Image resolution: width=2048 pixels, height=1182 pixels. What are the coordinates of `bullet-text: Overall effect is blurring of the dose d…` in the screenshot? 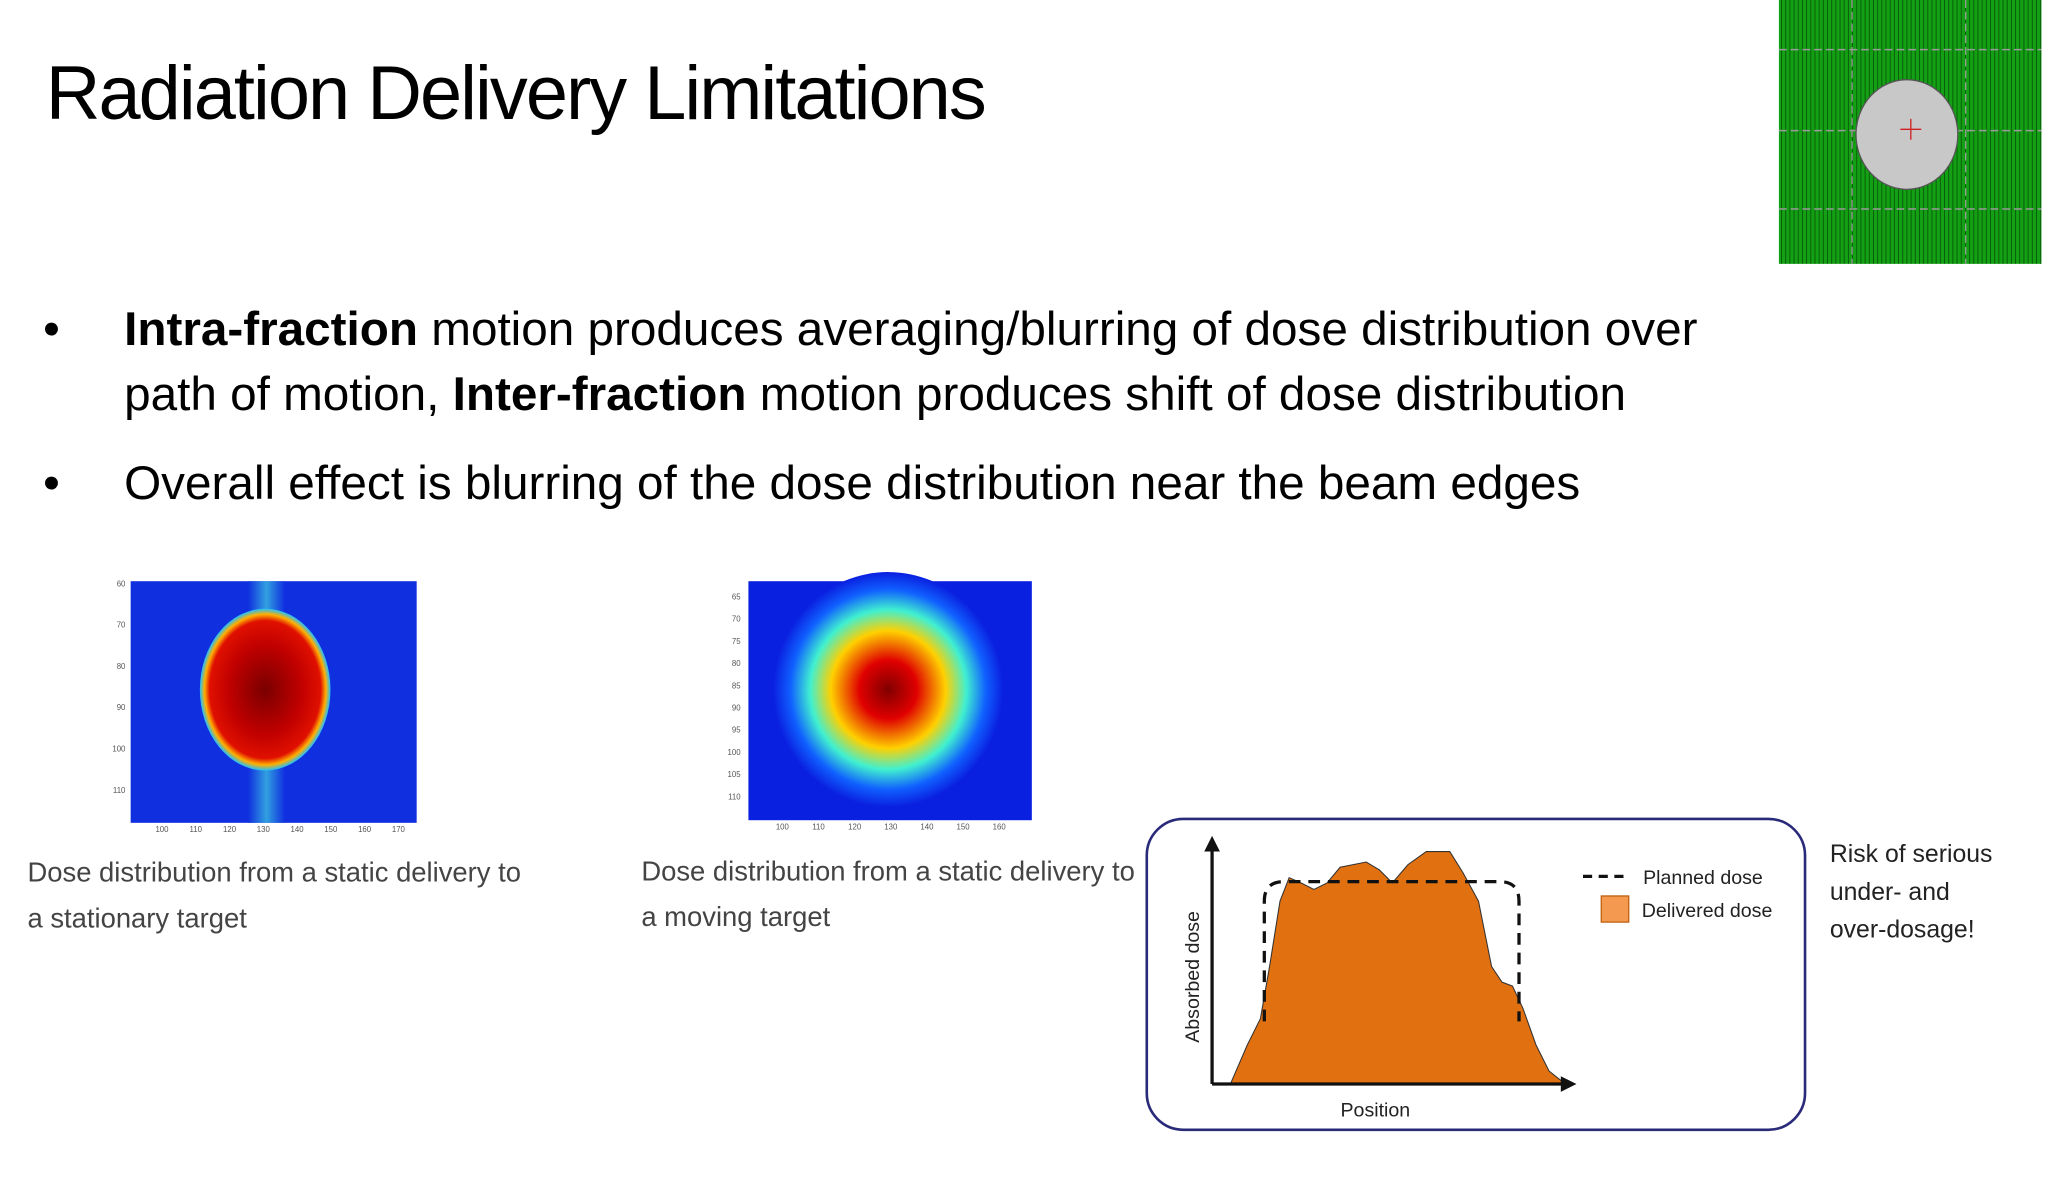 It's located at (852, 483).